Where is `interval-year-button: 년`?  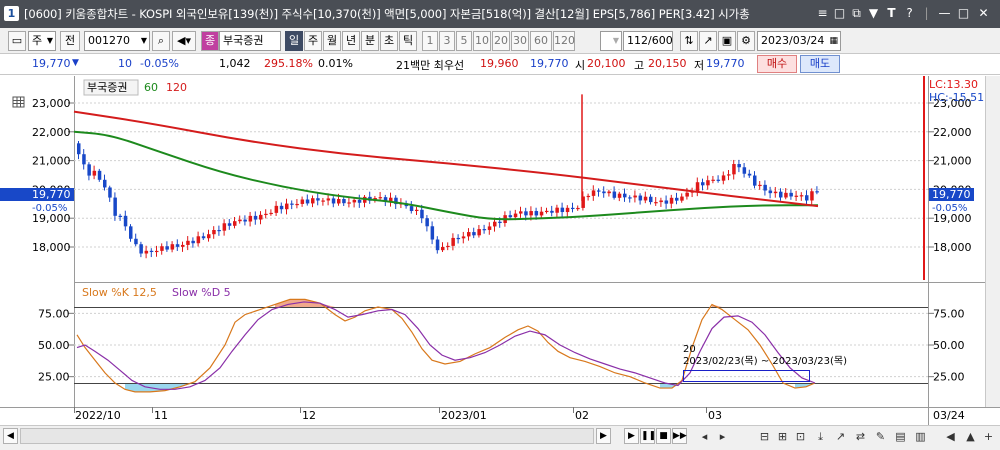
interval-year-button: 년 is located at coordinates (351, 41).